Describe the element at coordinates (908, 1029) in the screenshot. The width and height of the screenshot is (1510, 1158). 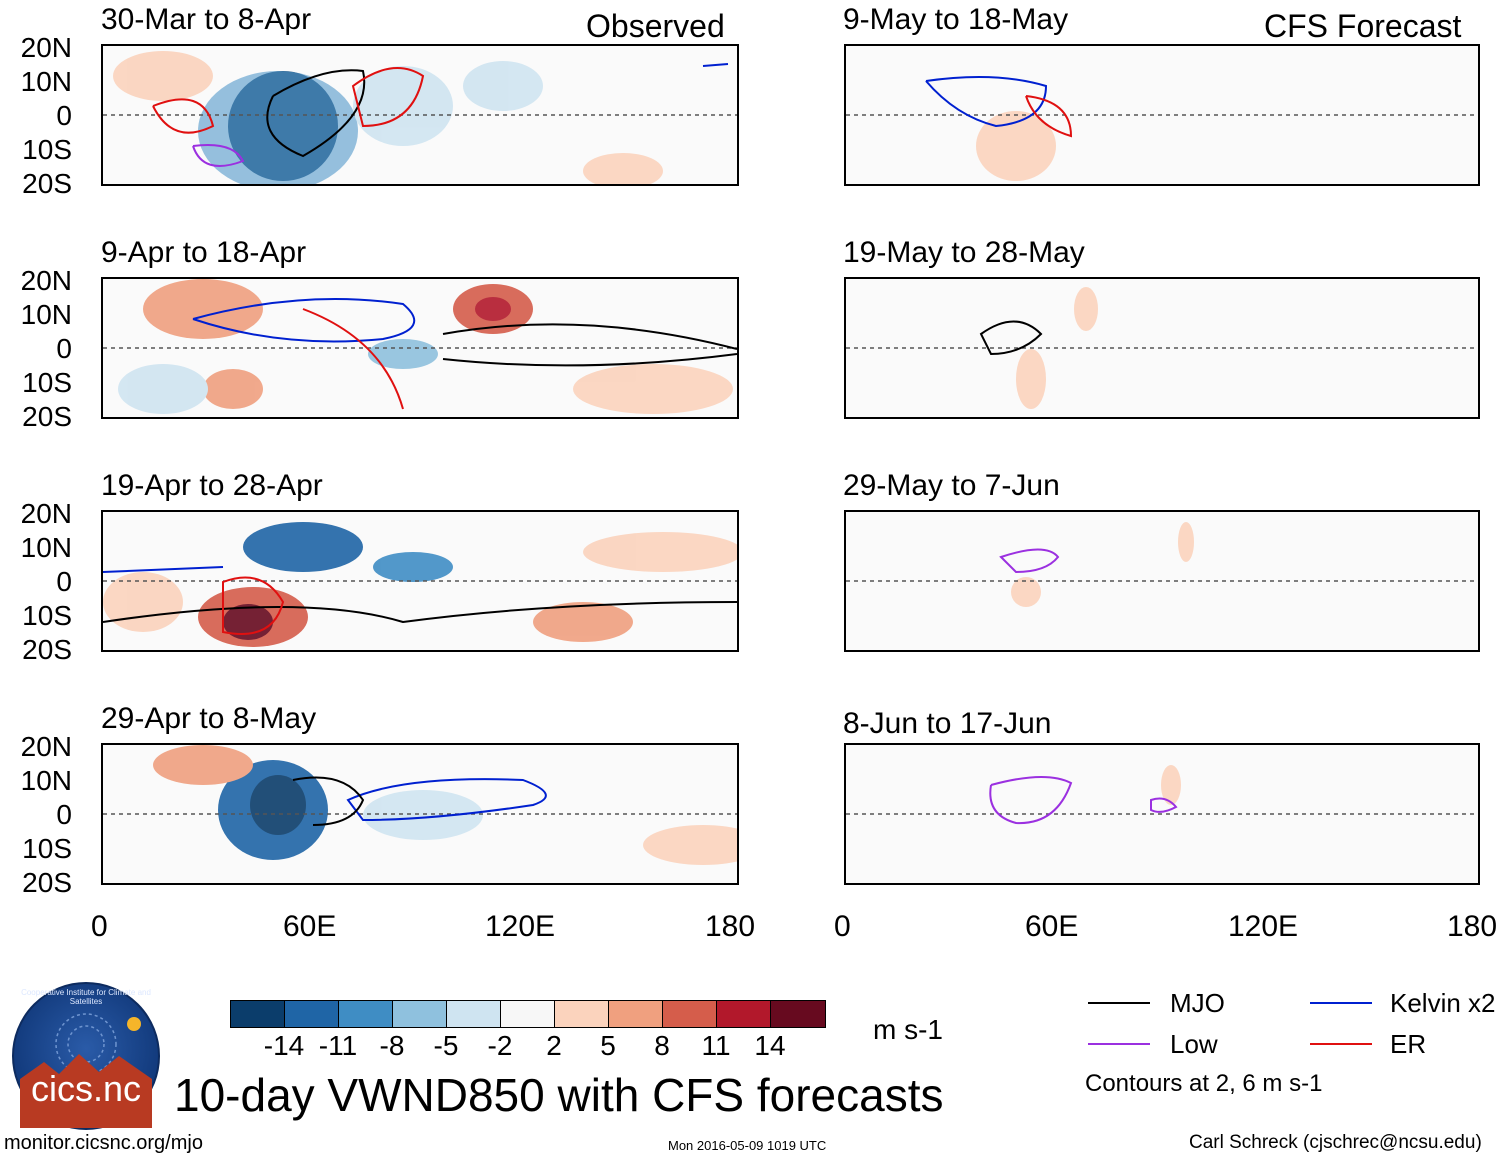
I see `colorbar-units: m s-1` at that location.